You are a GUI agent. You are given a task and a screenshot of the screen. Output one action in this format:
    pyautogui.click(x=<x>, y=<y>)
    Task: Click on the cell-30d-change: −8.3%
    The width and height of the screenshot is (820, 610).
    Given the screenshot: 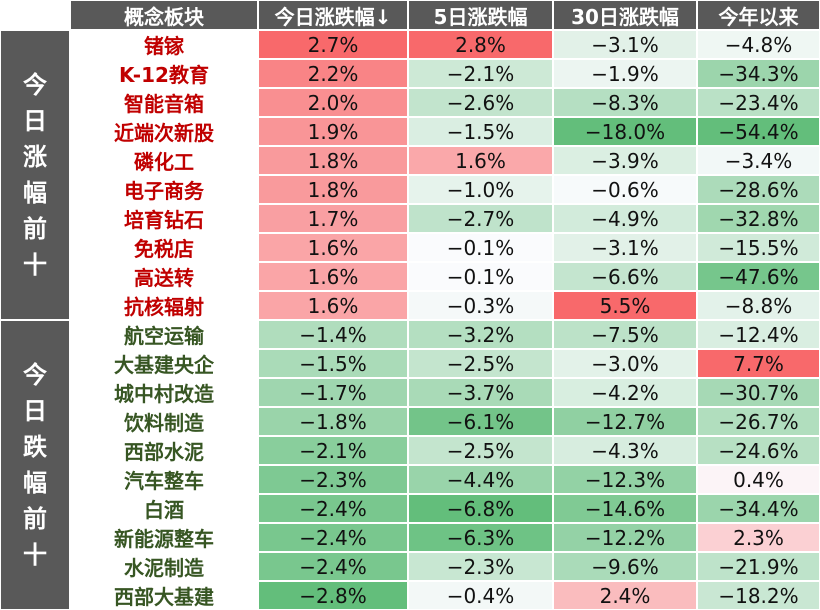 What is the action you would take?
    pyautogui.click(x=625, y=102)
    